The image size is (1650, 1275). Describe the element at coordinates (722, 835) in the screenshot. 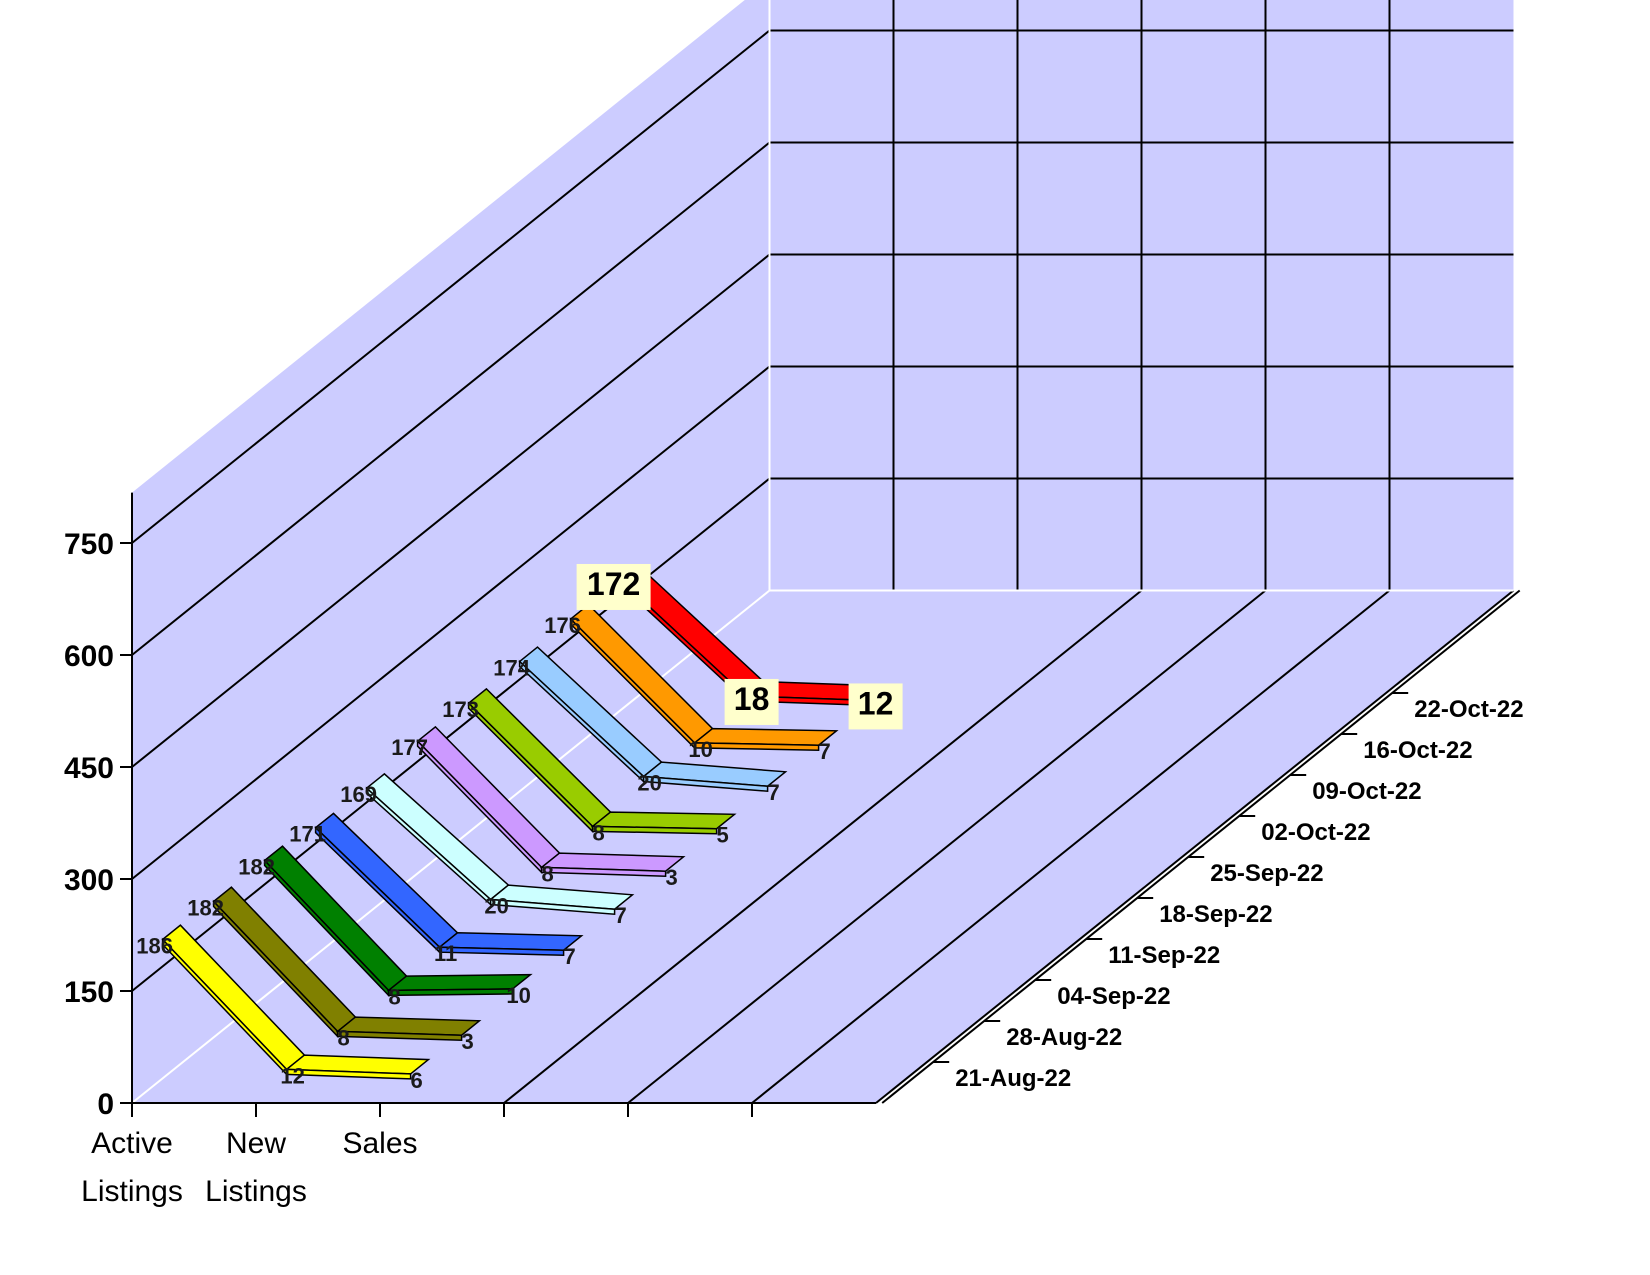

I see `data-label: 5` at that location.